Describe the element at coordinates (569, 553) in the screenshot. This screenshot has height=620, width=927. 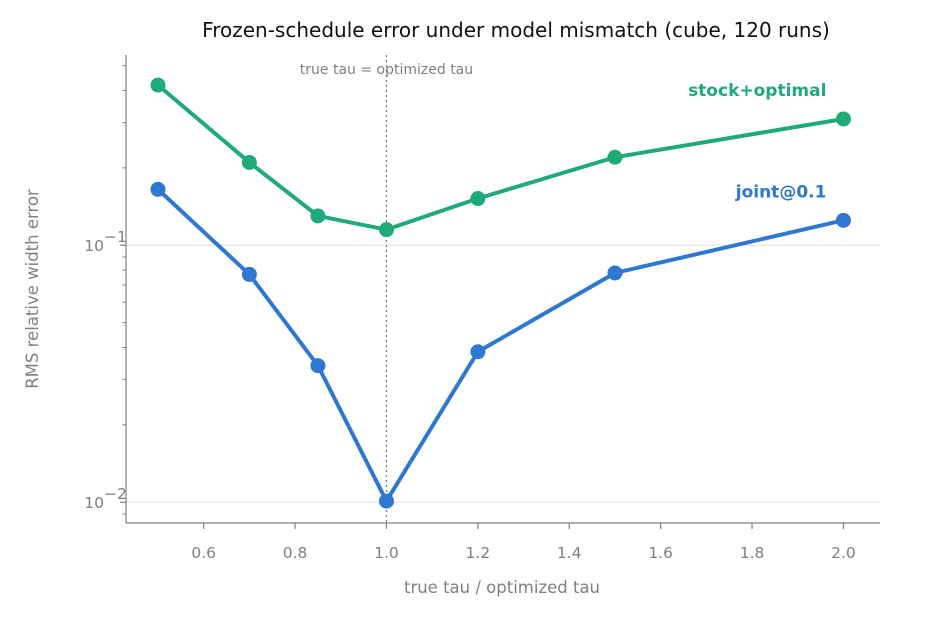
I see `x-tick-label: 1.4` at that location.